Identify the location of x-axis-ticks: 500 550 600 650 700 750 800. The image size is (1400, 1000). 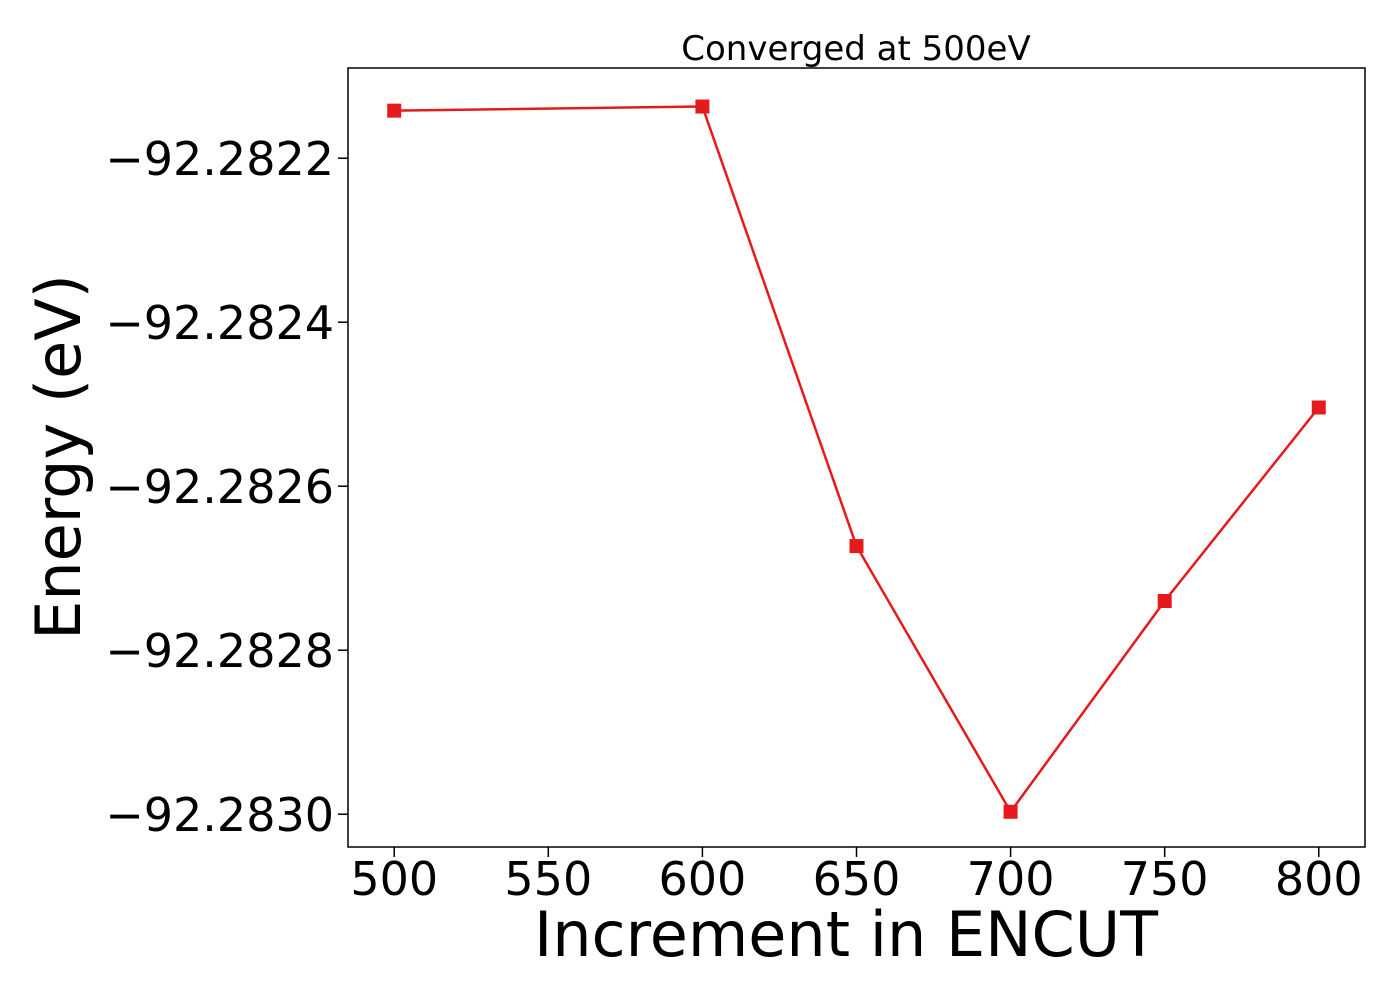
(856, 876).